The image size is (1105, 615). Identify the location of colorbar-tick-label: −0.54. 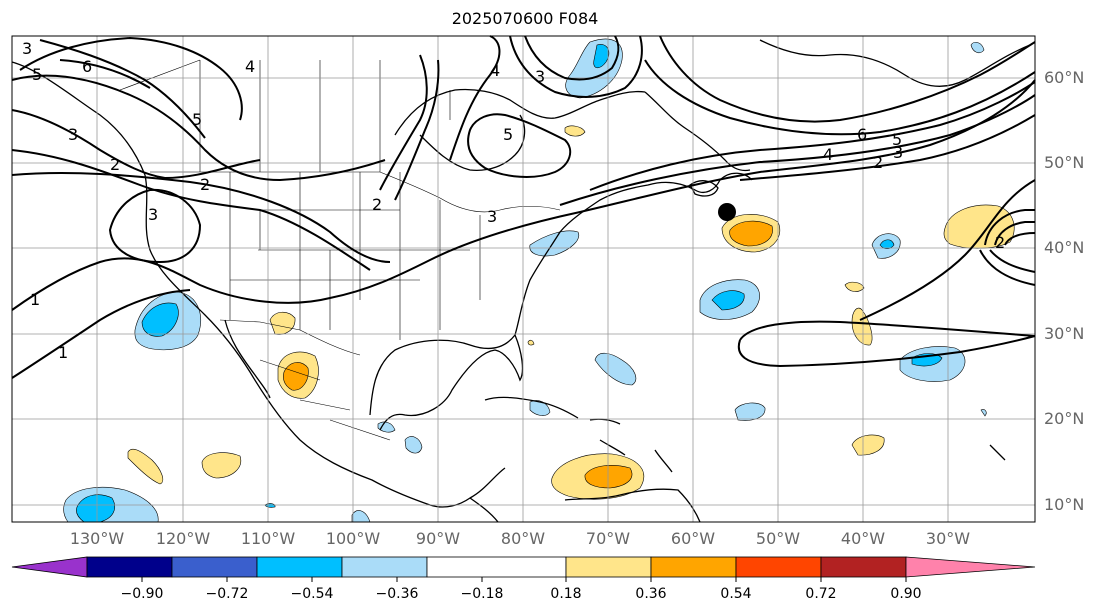
(312, 594).